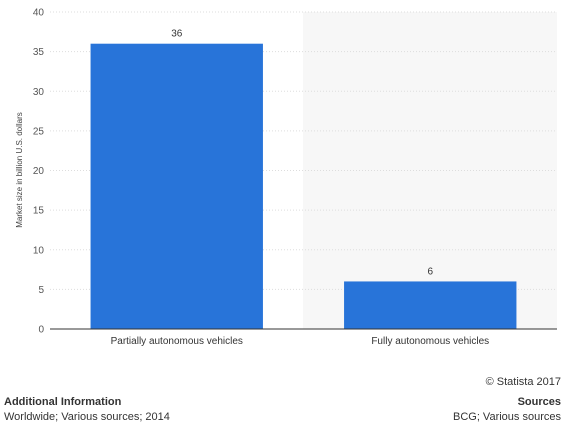  I want to click on sources-title: Sources, so click(539, 402).